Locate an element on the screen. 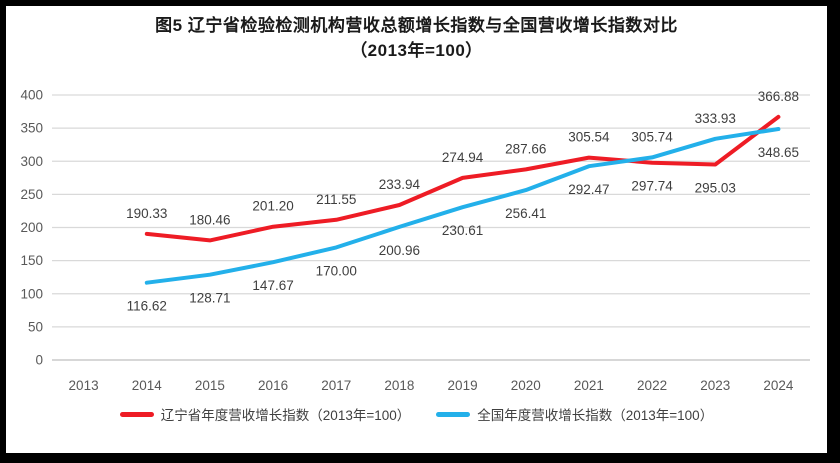 The width and height of the screenshot is (840, 463). legend-item-national: 全国年度营收增长指数（2013年=100） is located at coordinates (574, 414).